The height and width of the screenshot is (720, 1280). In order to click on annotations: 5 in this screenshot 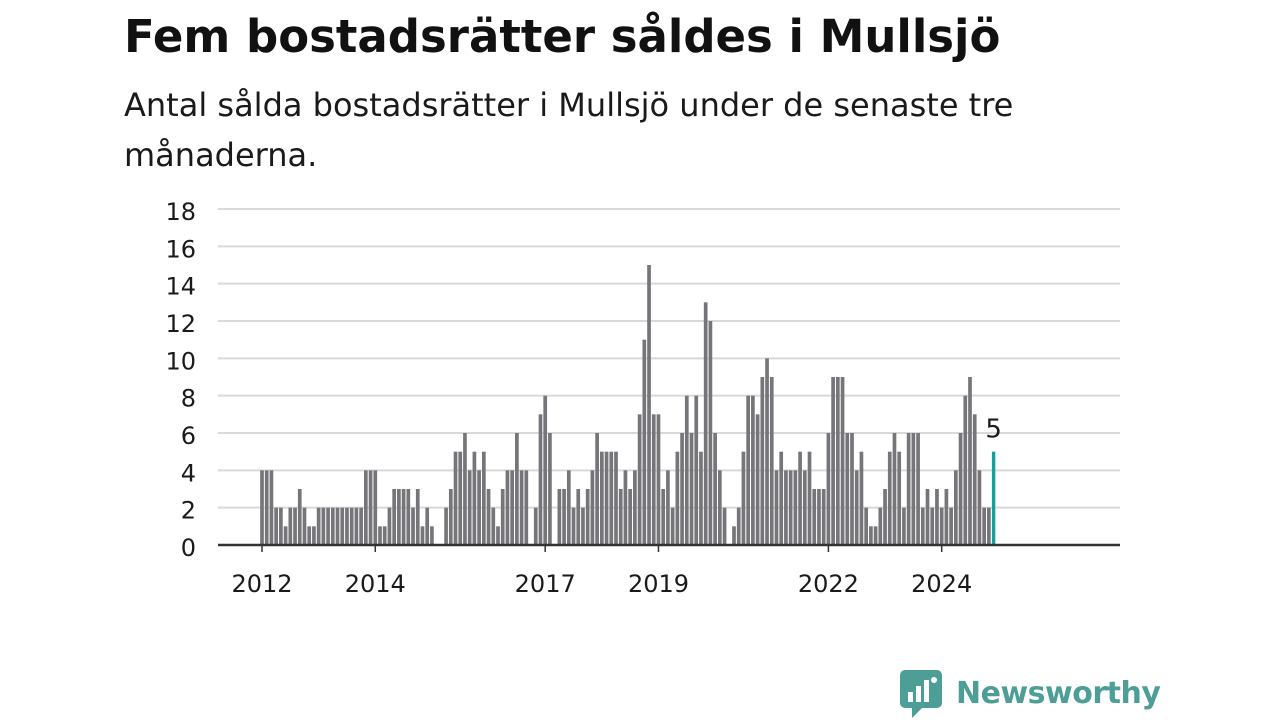, I will do `click(993, 430)`.